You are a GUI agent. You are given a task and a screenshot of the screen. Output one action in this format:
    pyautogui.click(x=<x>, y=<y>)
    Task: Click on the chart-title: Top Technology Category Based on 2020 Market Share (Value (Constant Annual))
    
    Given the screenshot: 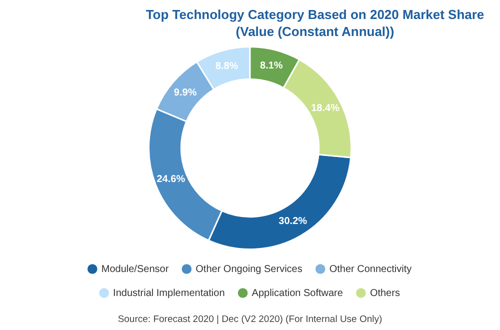 What is the action you would take?
    pyautogui.click(x=315, y=23)
    